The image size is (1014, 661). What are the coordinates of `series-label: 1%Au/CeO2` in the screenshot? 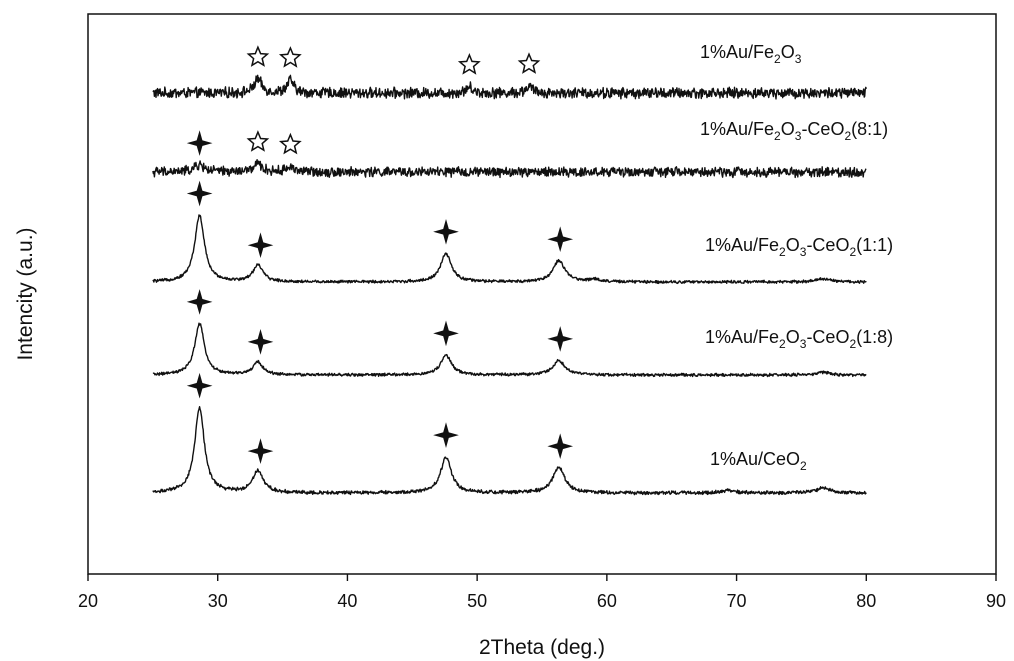 It's located at (758, 461).